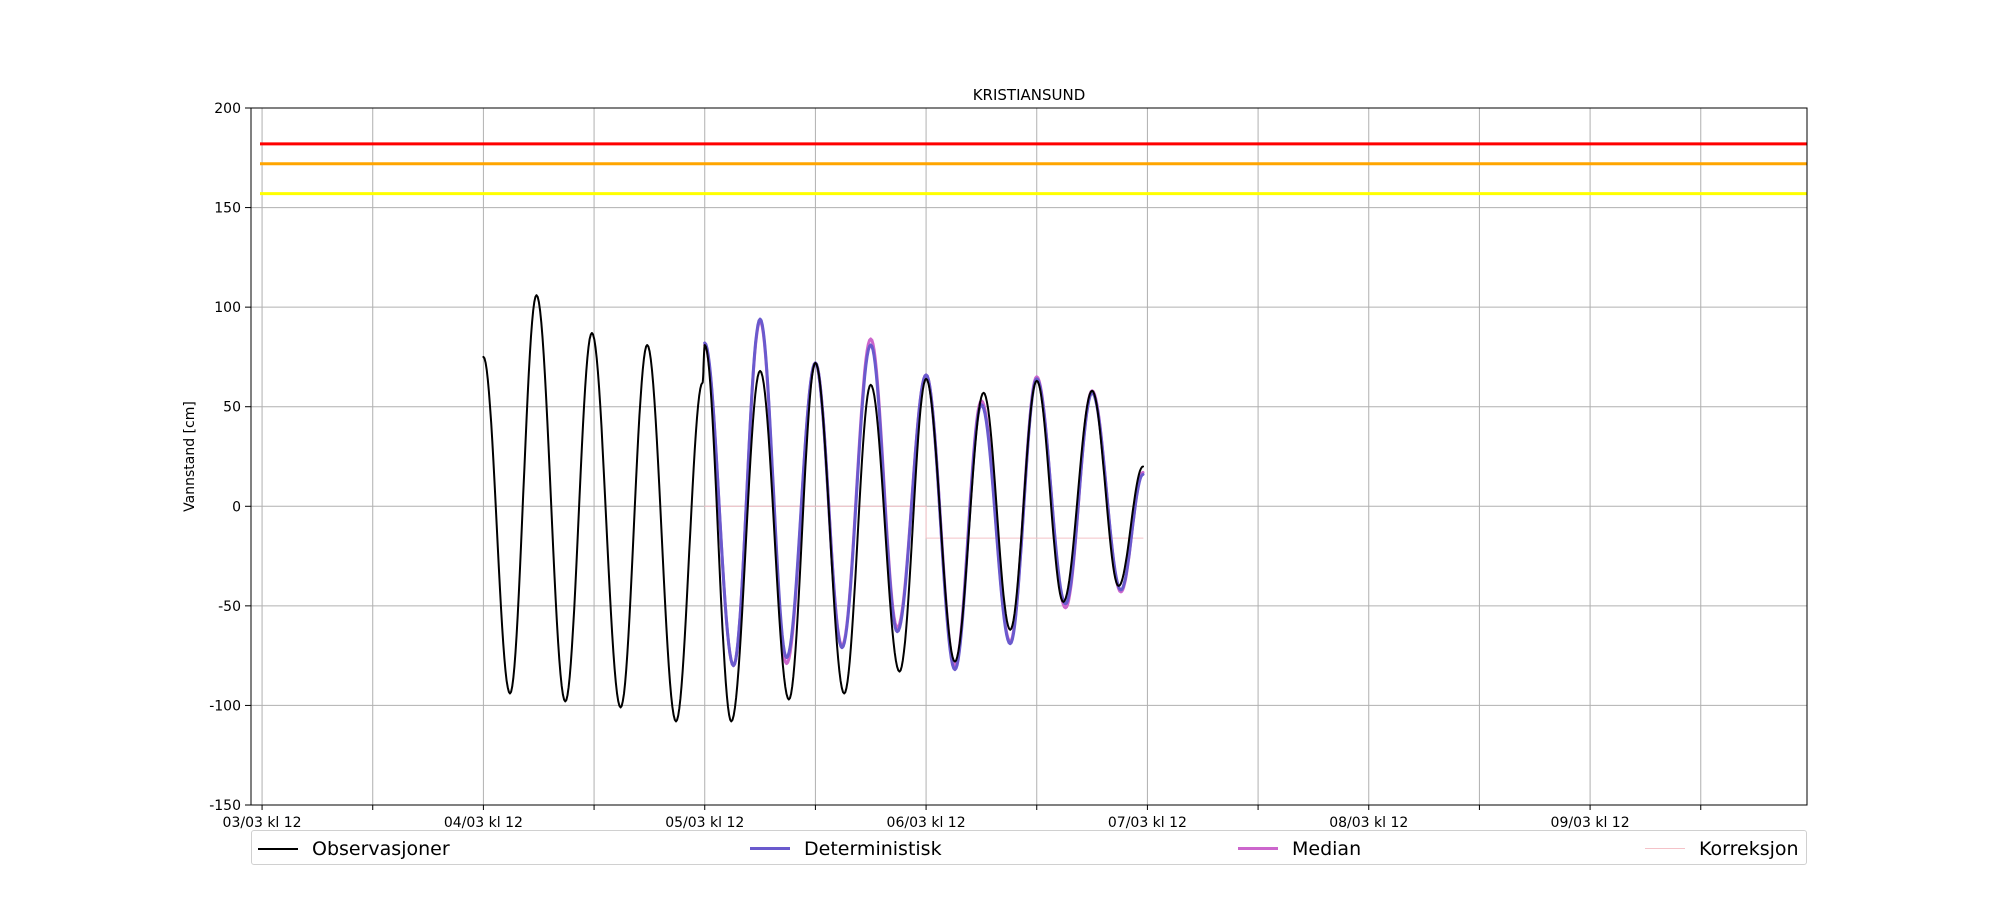 The height and width of the screenshot is (900, 2000). I want to click on y-axis-label: Vannstand [cm], so click(190, 456).